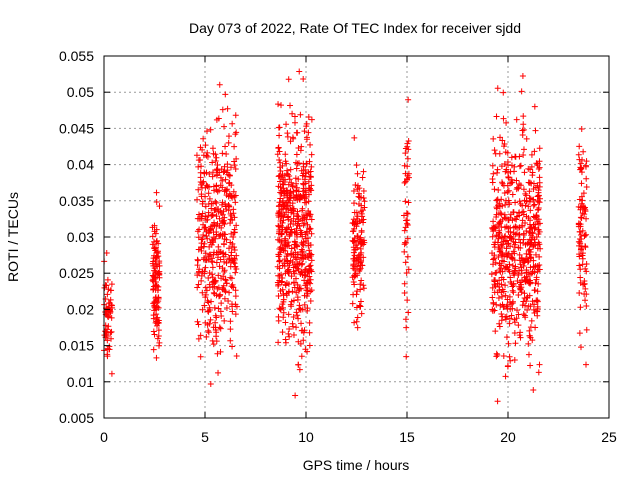 The height and width of the screenshot is (480, 640). What do you see at coordinates (80, 237) in the screenshot?
I see `y-tick-label: 0.03` at bounding box center [80, 237].